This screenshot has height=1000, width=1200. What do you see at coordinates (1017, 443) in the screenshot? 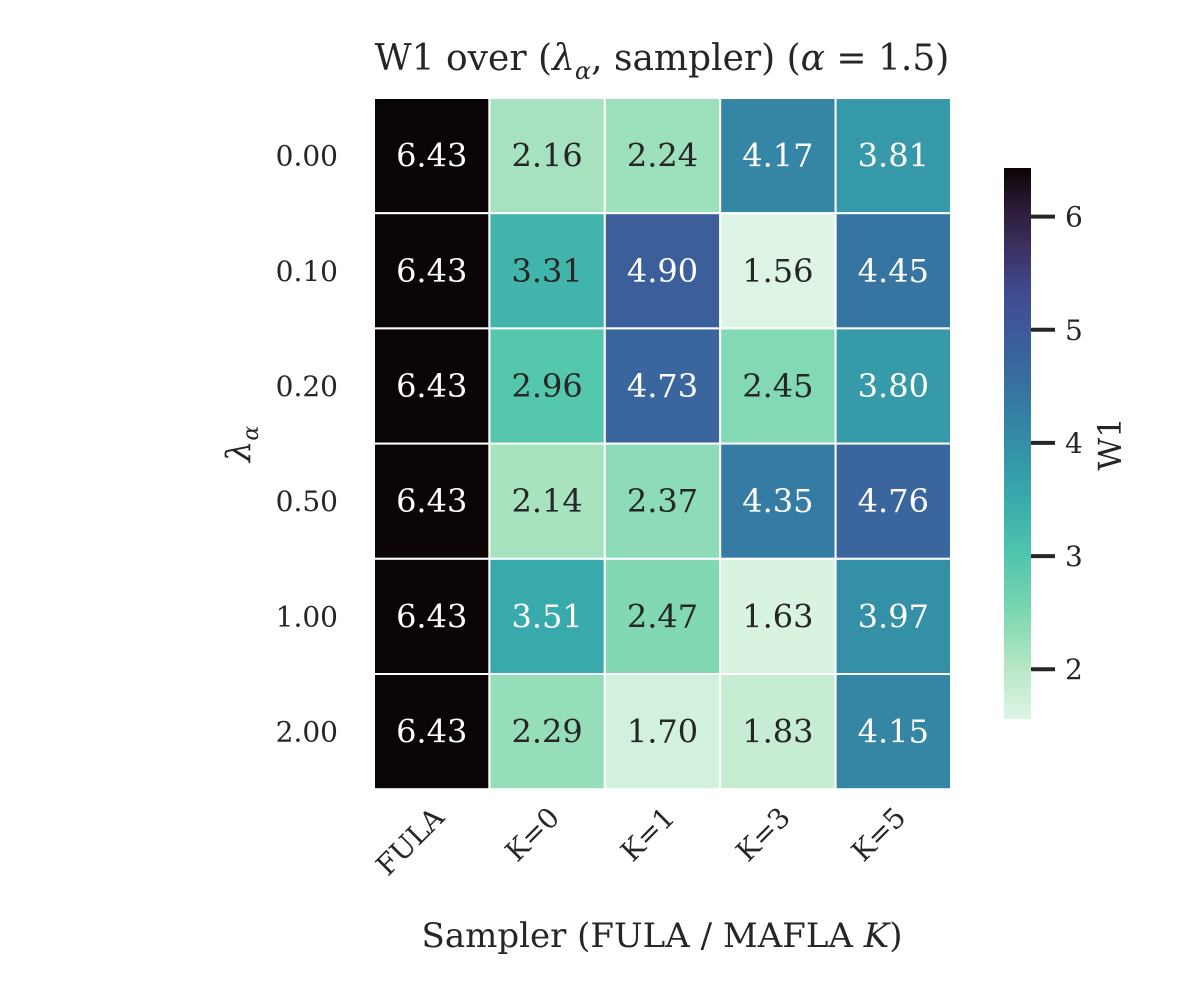
I see `colorbar` at bounding box center [1017, 443].